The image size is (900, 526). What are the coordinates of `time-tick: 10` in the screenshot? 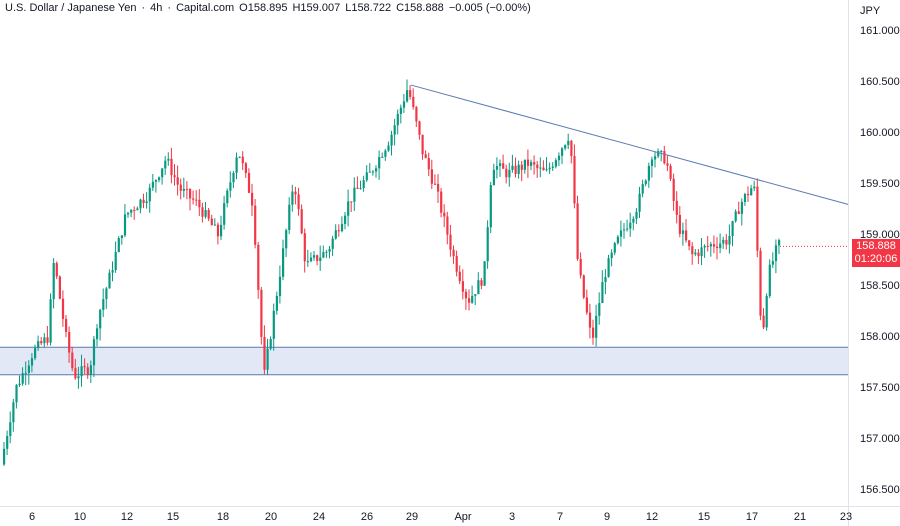 It's located at (80, 517).